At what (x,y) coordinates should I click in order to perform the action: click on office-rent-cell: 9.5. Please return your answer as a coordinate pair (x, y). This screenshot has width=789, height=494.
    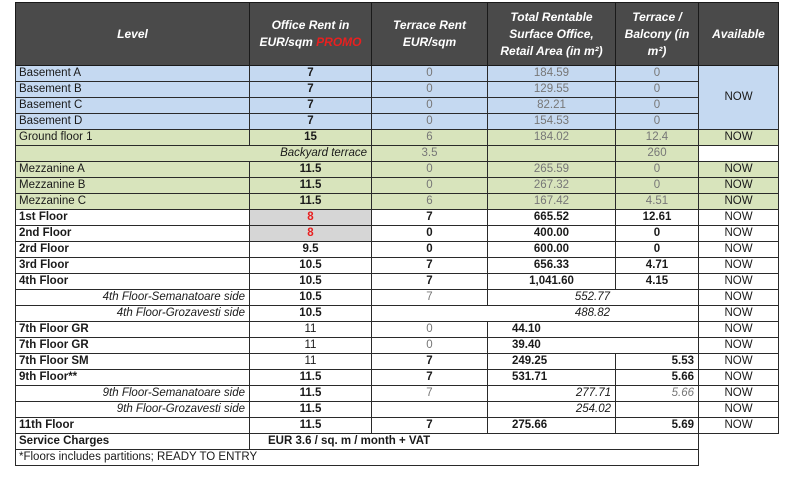
    Looking at the image, I should click on (310, 249).